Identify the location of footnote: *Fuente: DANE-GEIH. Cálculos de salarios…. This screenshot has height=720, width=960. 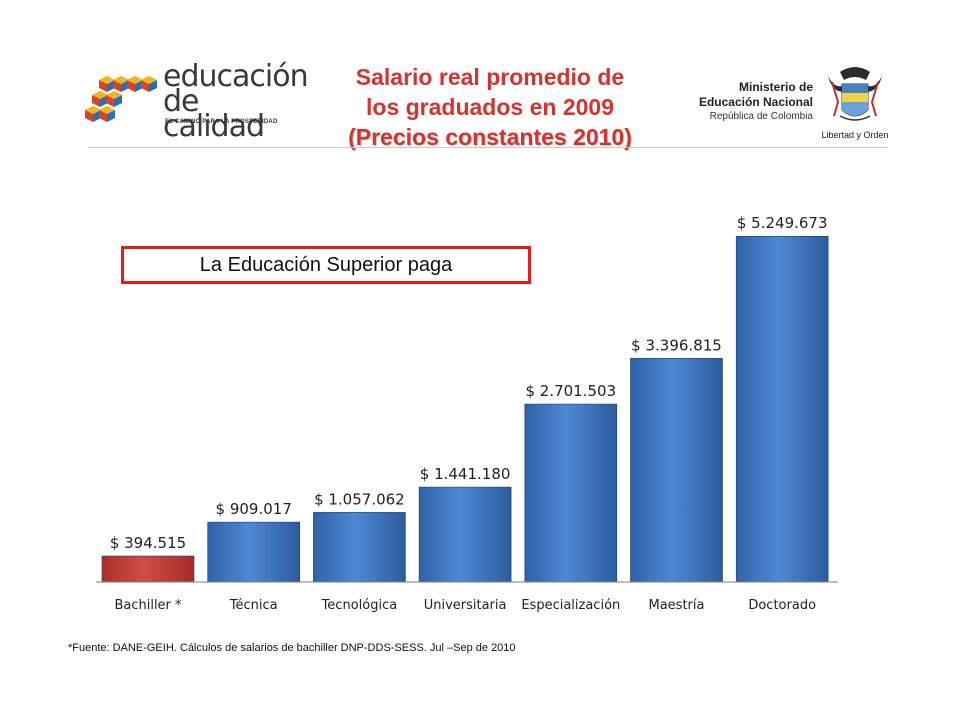
(292, 648).